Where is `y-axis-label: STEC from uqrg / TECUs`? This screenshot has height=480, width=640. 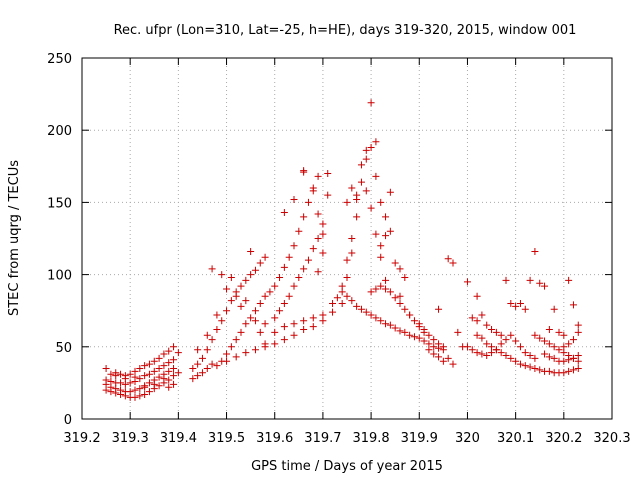 y-axis-label: STEC from uqrg / TECUs is located at coordinates (14, 238).